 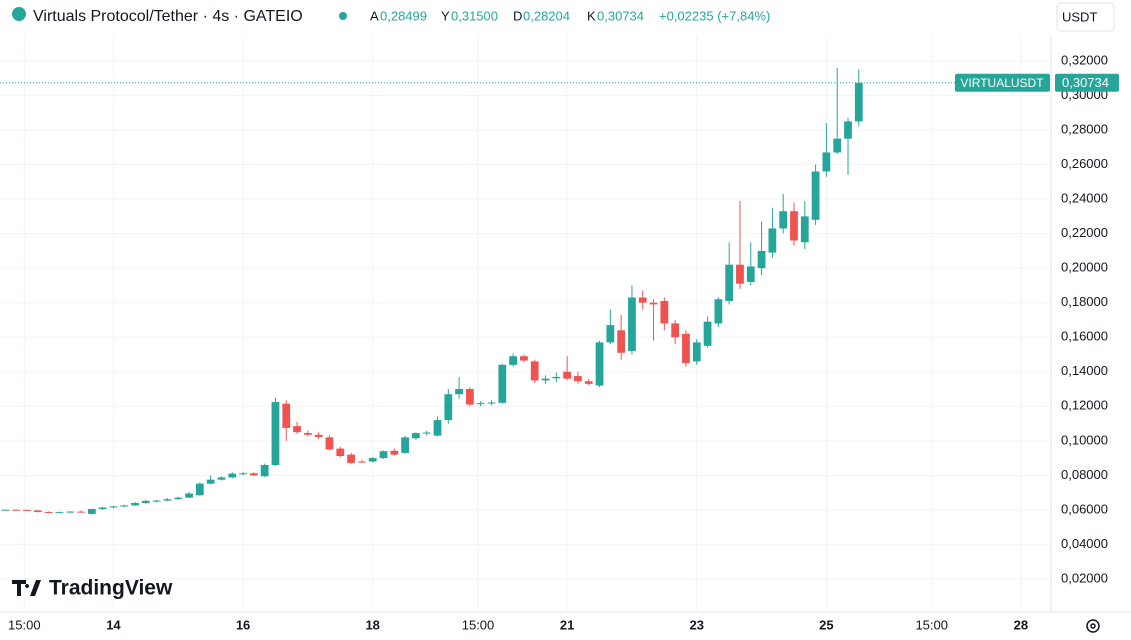 I want to click on currency-label: USDT, so click(x=1079, y=16).